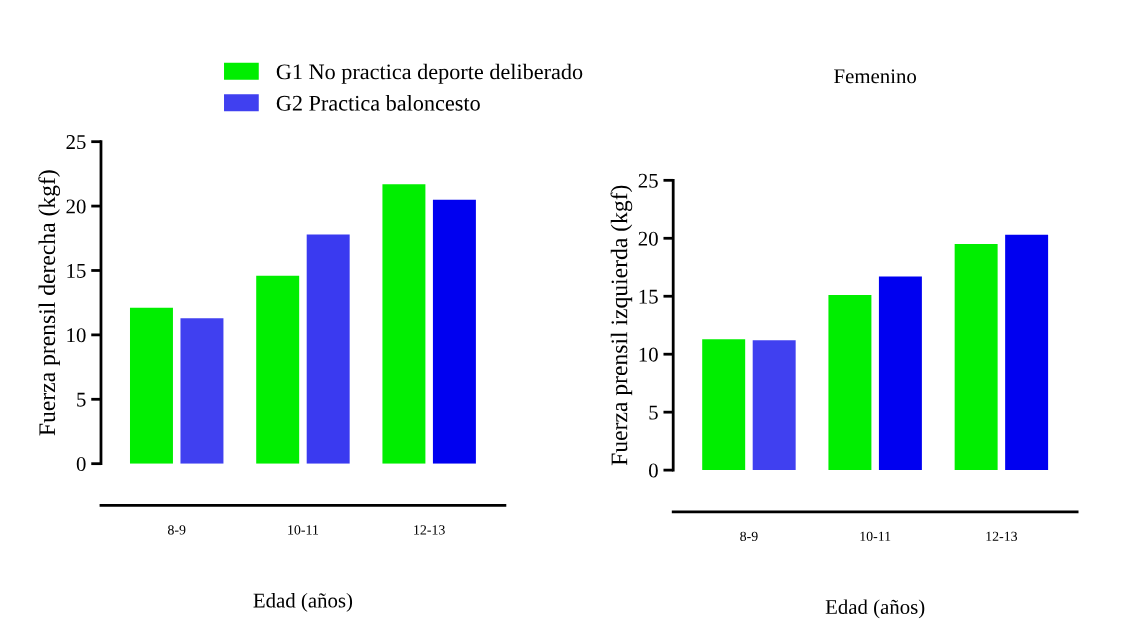 Image resolution: width=1122 pixels, height=644 pixels. I want to click on y-axis-title: Fuerza prensil derecha (kgf), so click(49, 303).